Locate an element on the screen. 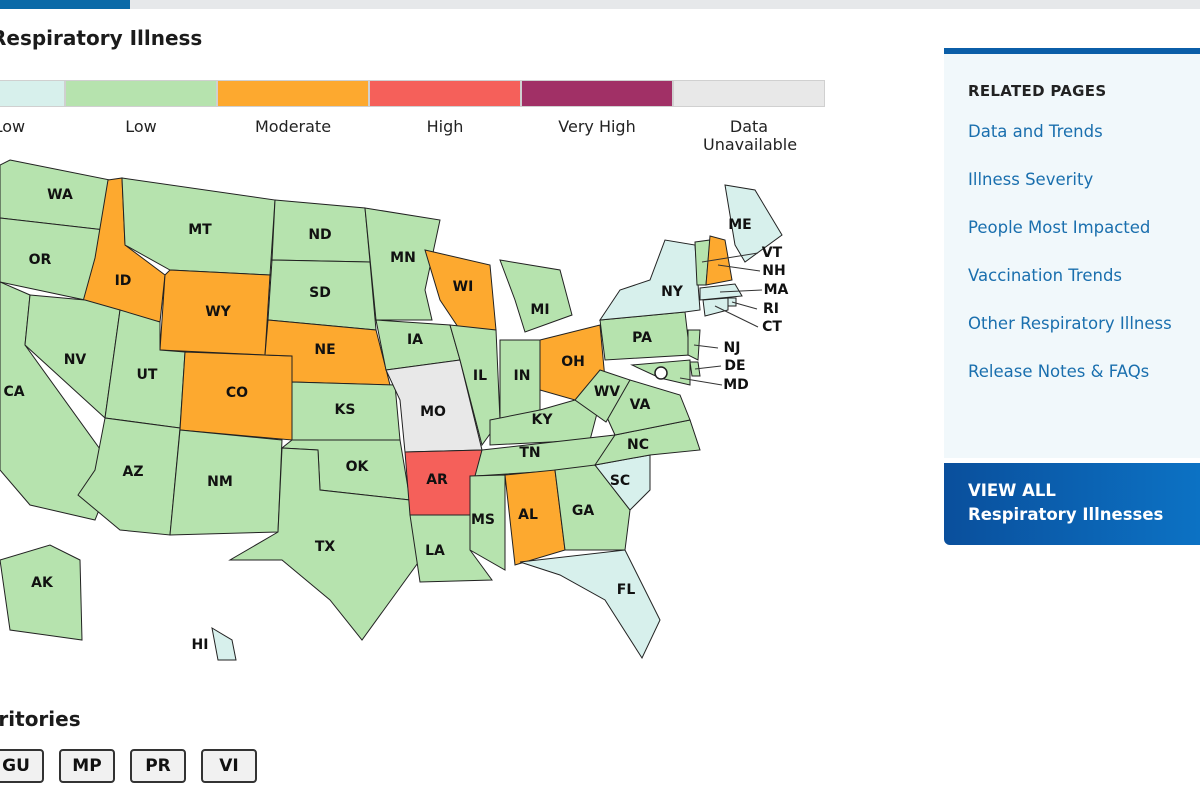  state-label: PA is located at coordinates (642, 338).